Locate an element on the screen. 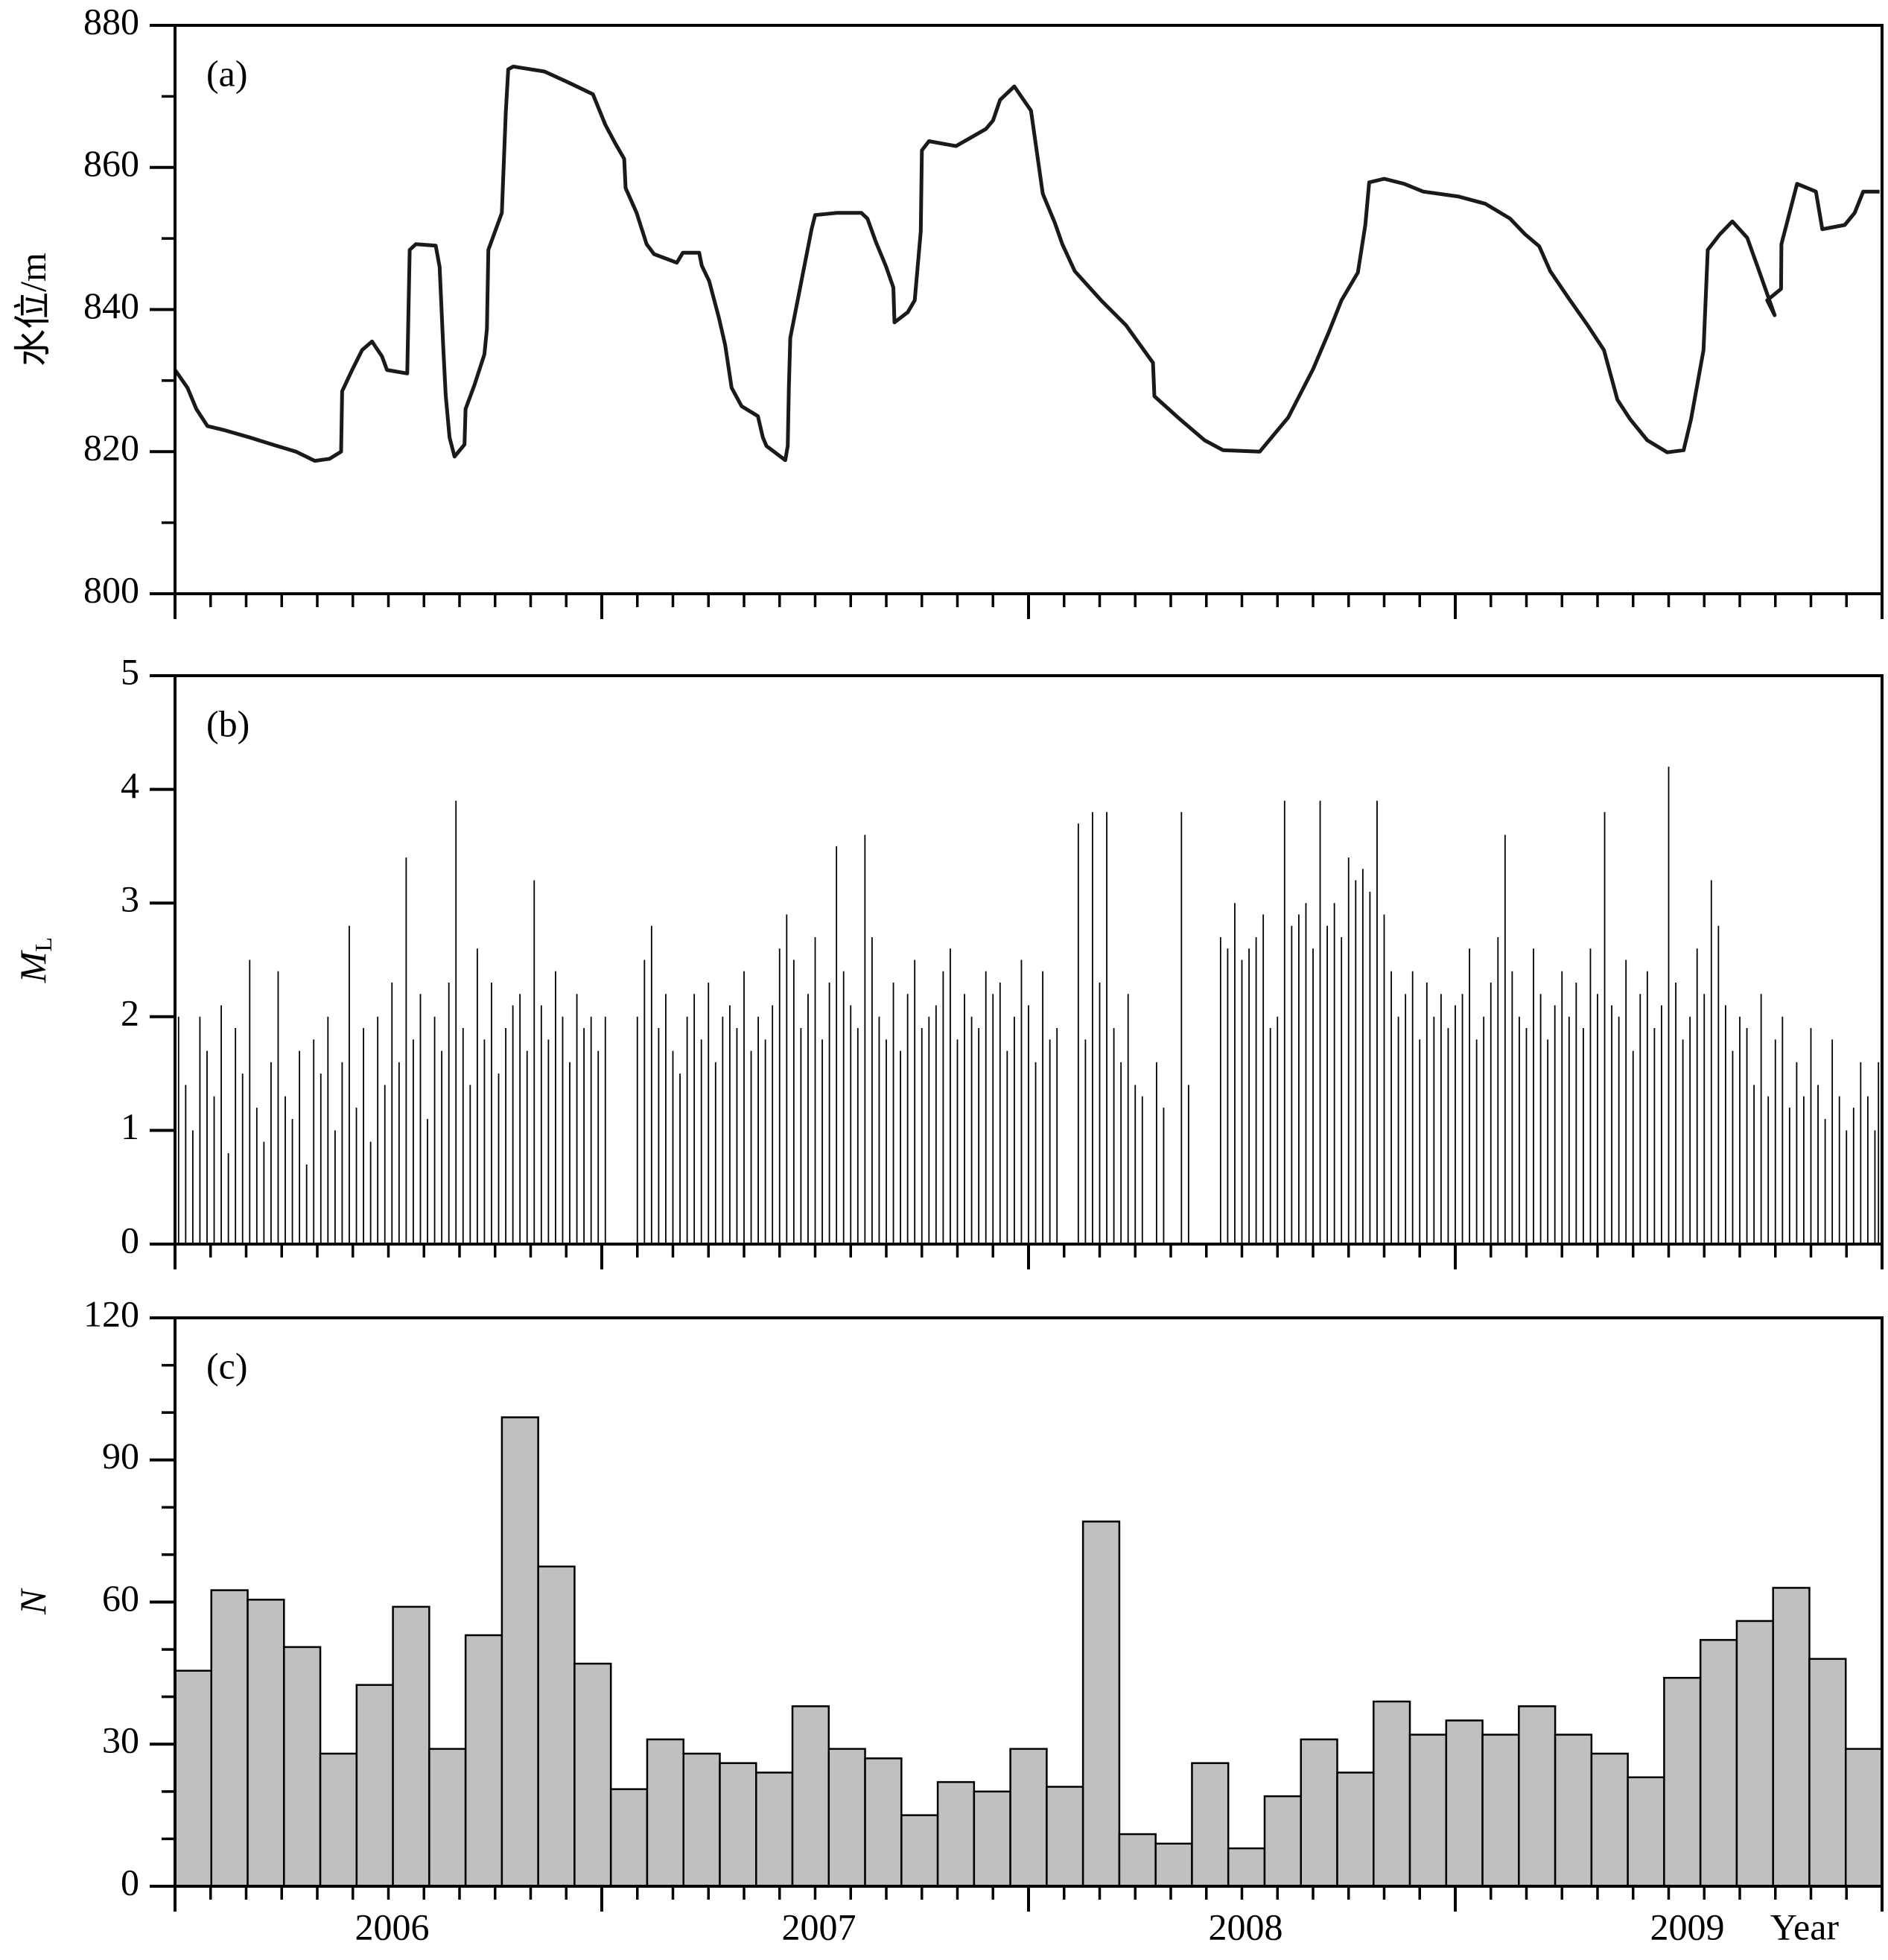 The width and height of the screenshot is (1888, 1960). panel-label: (a) is located at coordinates (227, 73).